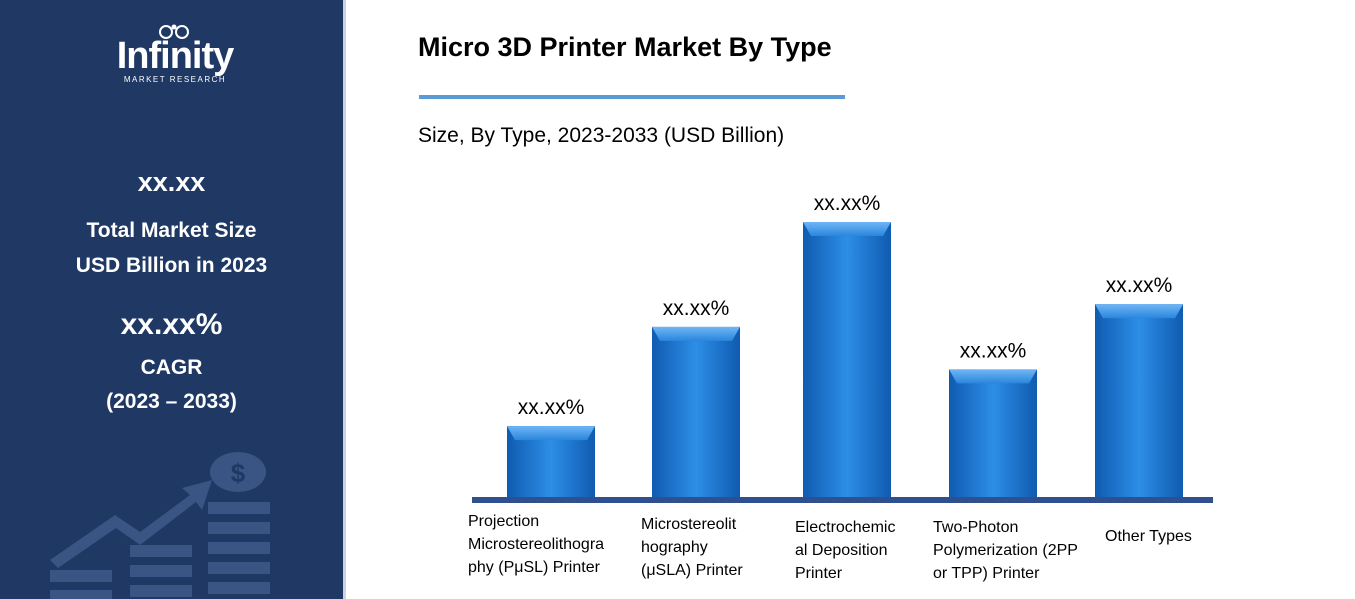 The image size is (1355, 599). What do you see at coordinates (841, 550) in the screenshot?
I see `category-label-line: al Deposition` at bounding box center [841, 550].